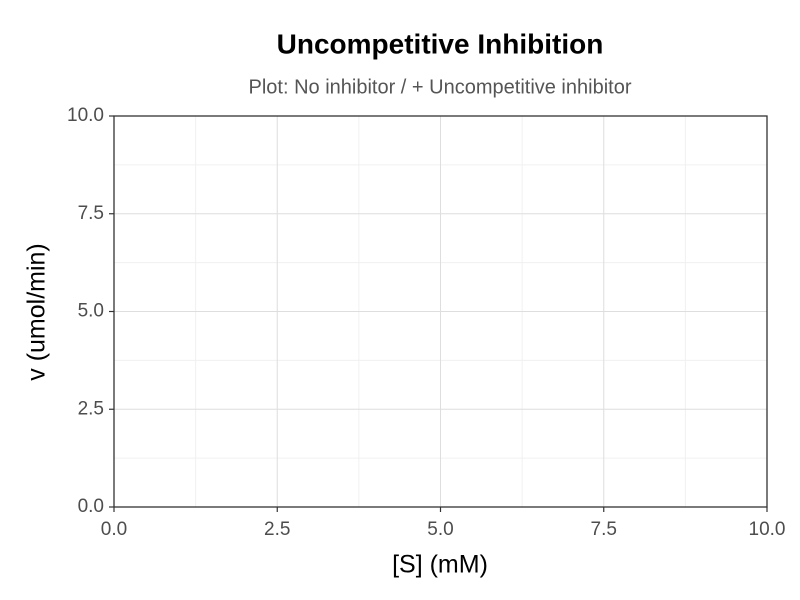  I want to click on y-tick-label: 2.5, so click(91, 408).